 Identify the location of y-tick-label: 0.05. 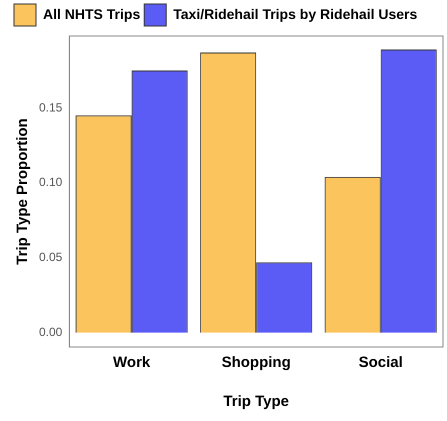
(50, 257).